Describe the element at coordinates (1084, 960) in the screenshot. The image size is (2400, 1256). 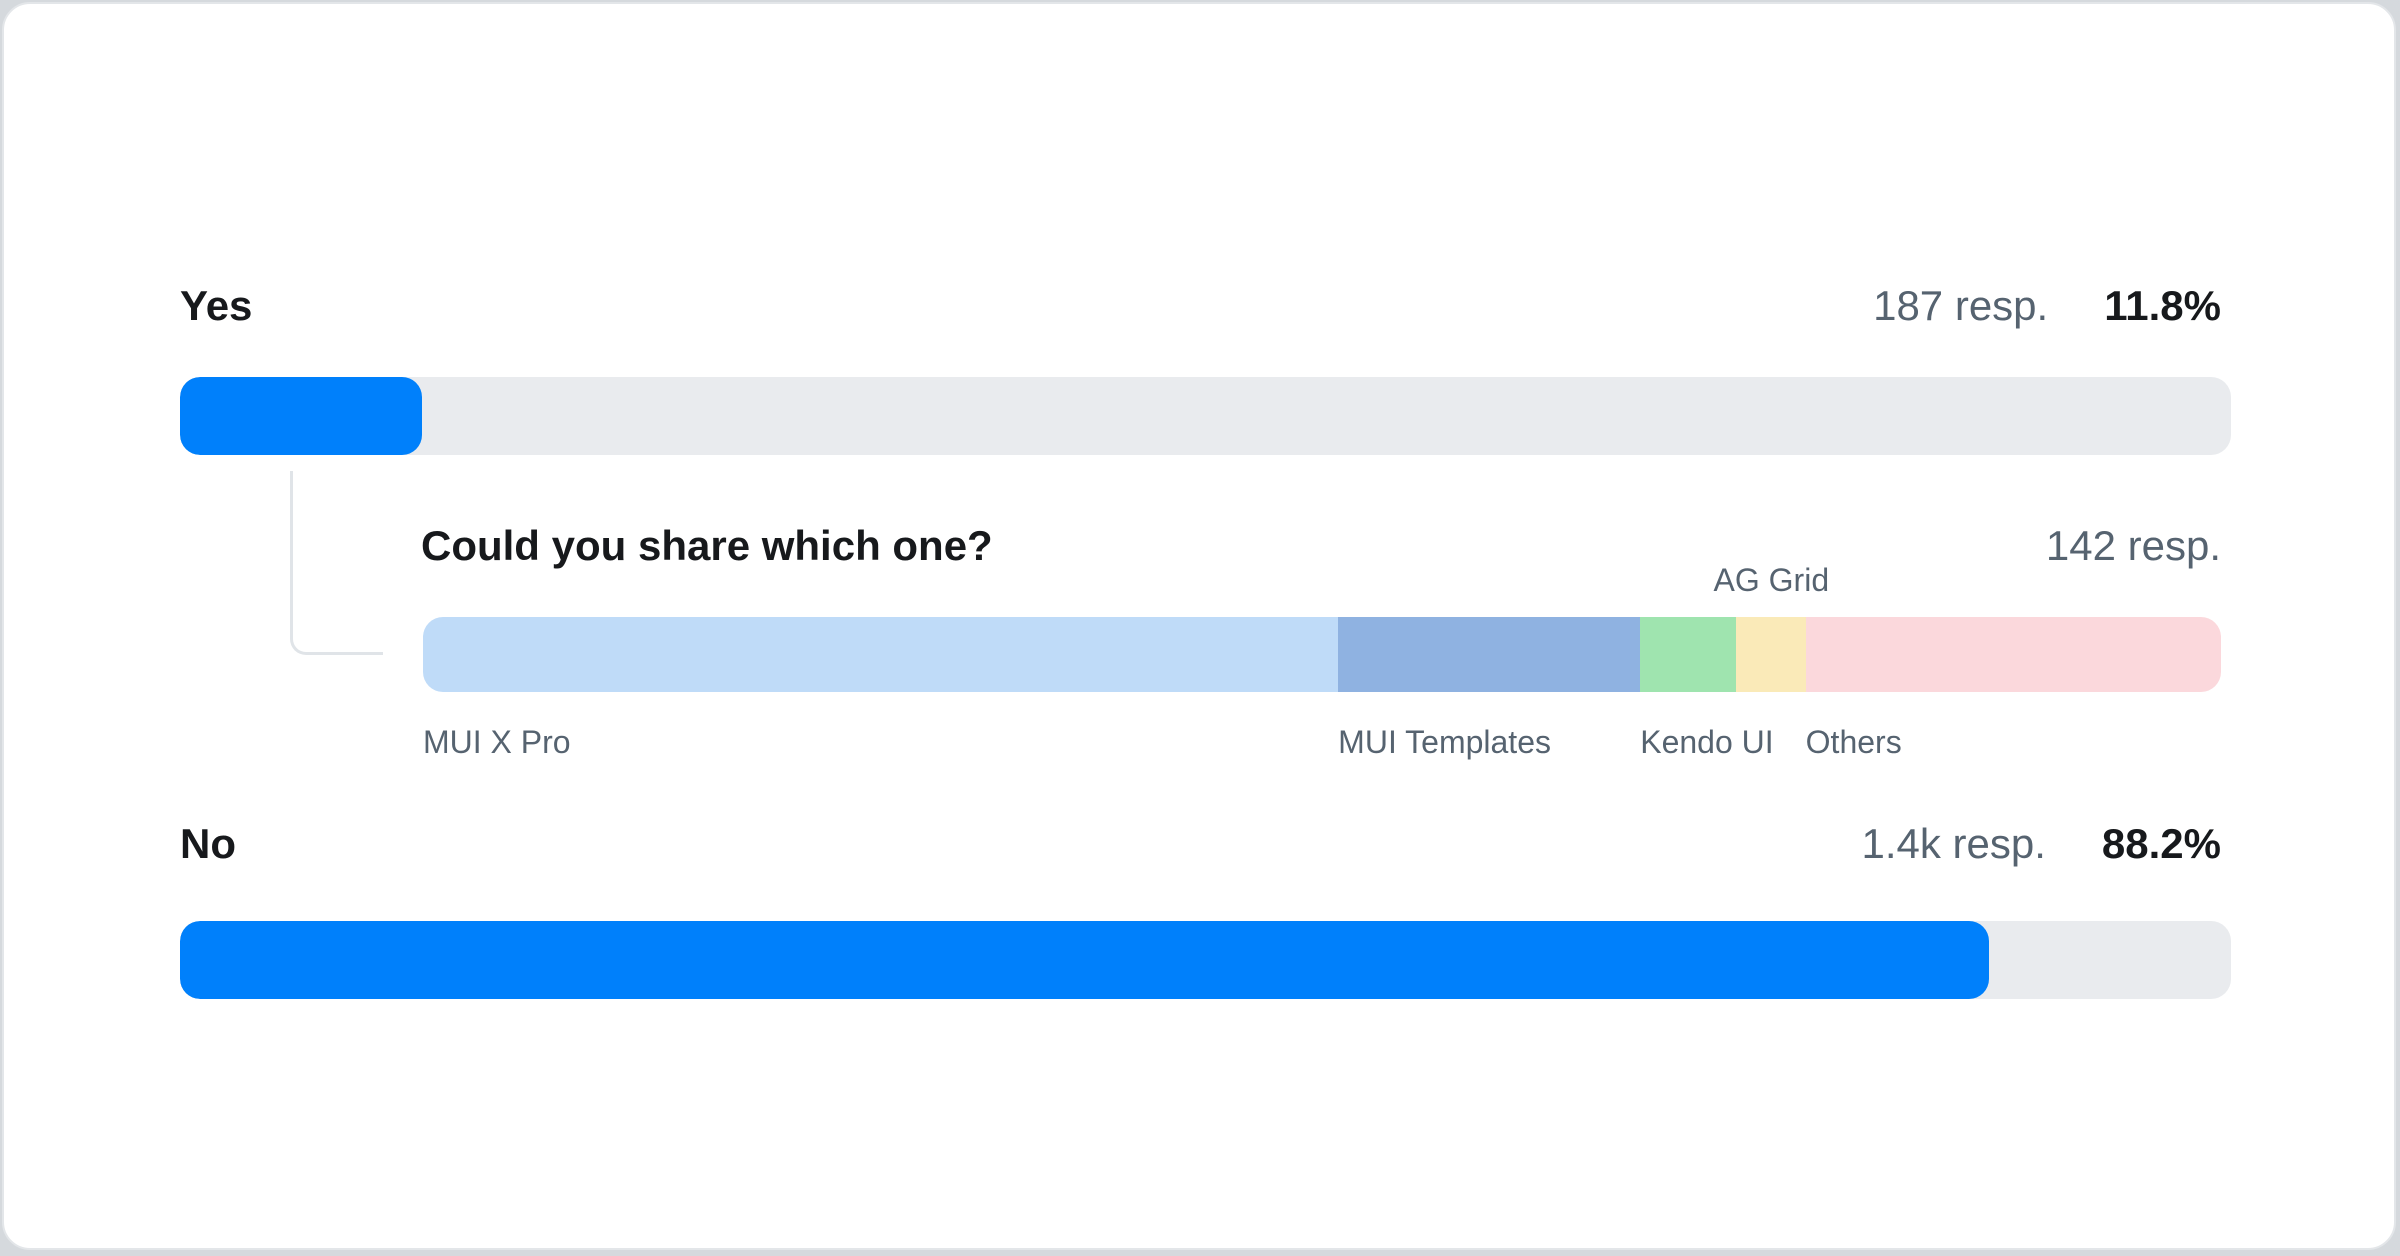
I see `no-bar-fill` at that location.